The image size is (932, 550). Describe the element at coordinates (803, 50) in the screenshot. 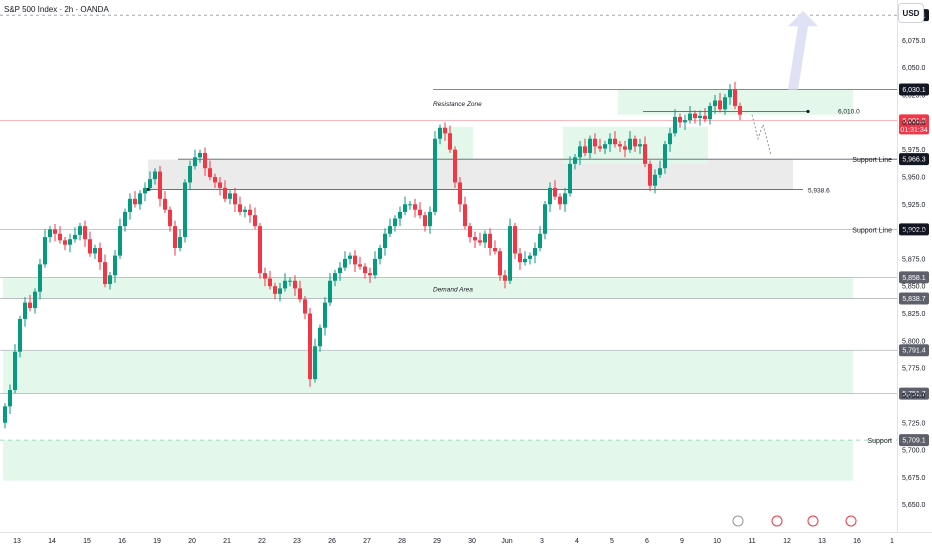

I see `up-arrow` at that location.